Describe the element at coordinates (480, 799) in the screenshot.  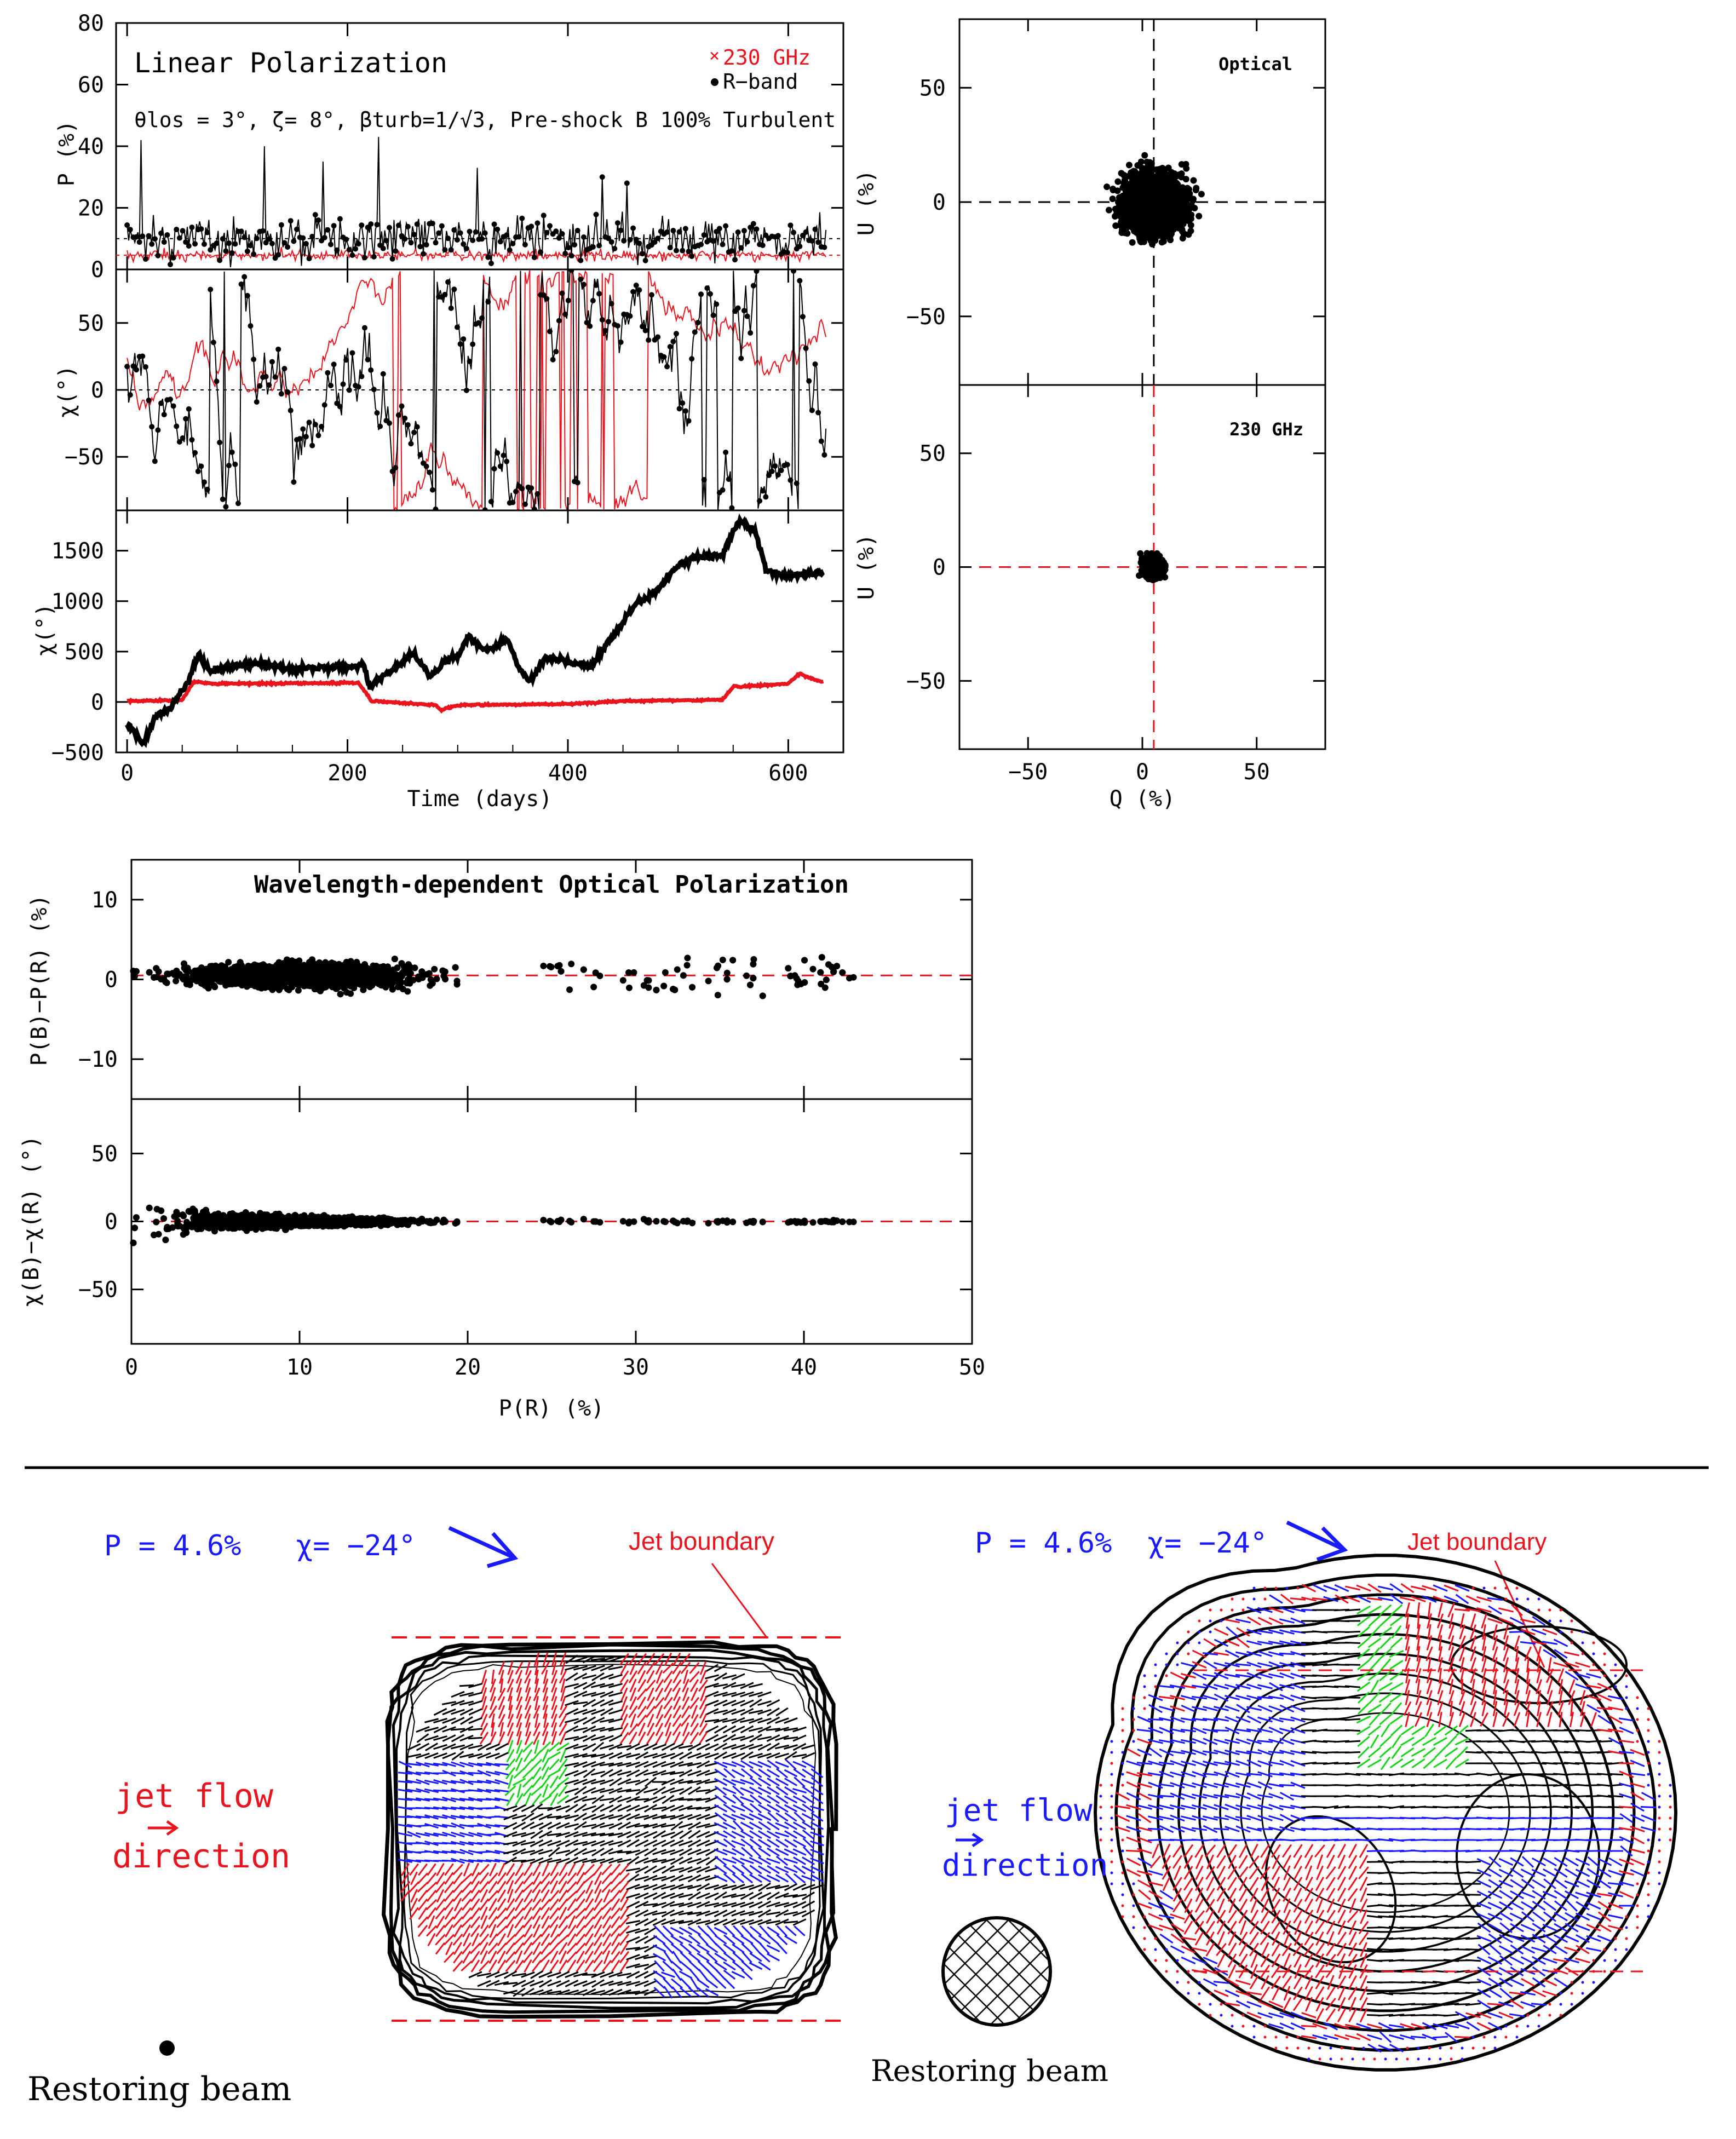
I see `xlabel-time: Time (days)` at that location.